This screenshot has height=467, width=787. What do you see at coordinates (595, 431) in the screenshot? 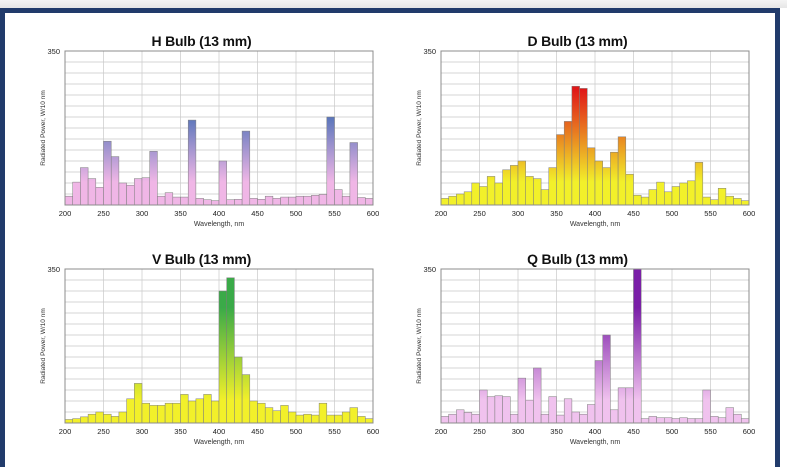
I see `x-tick-label: 400` at bounding box center [595, 431].